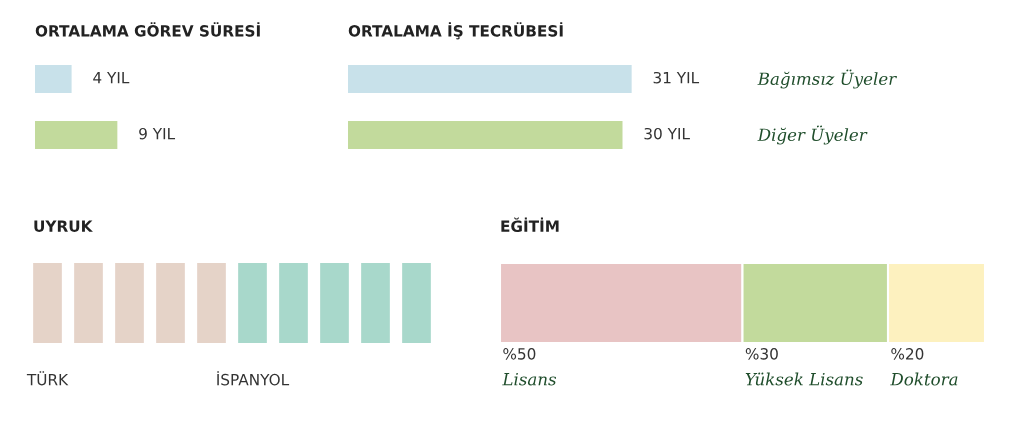  I want to click on y-tick-label: Diğer Üyeler, so click(812, 135).